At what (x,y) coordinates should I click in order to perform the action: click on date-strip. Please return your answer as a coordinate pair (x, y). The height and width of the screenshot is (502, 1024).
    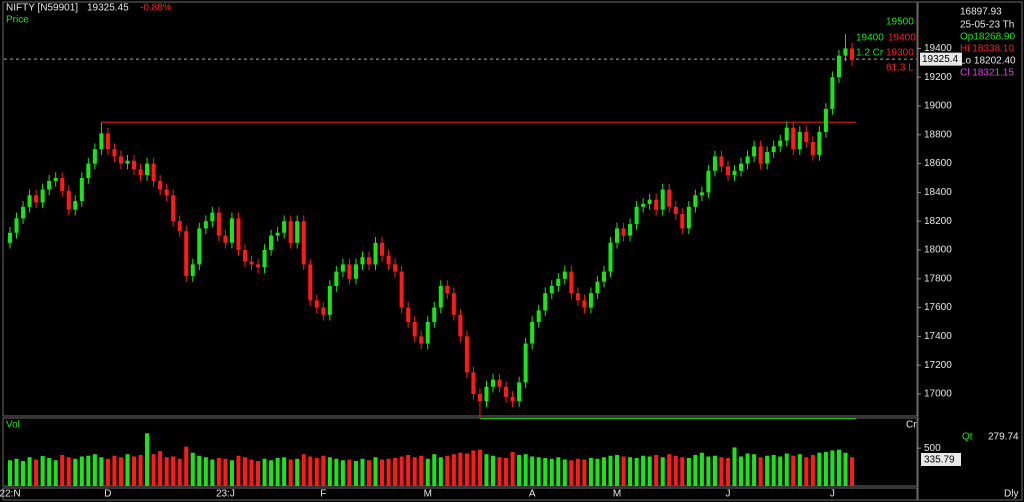
    Looking at the image, I should click on (460, 494).